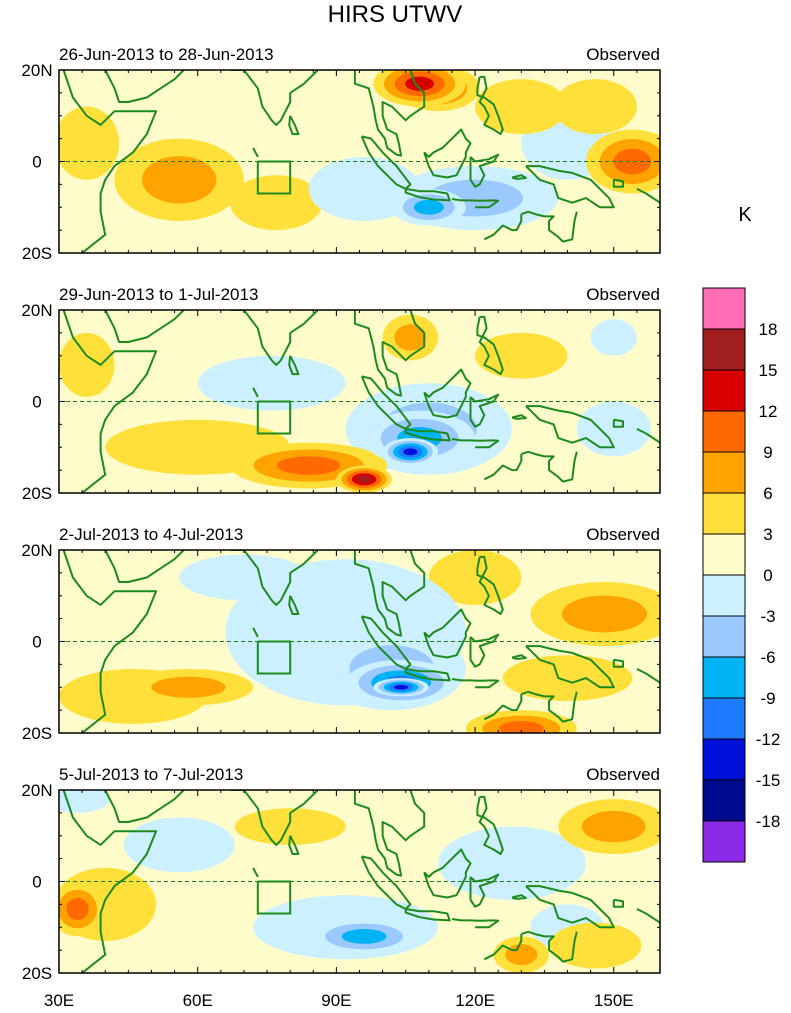  Describe the element at coordinates (198, 1000) in the screenshot. I see `x-tick-label: 60E` at that location.